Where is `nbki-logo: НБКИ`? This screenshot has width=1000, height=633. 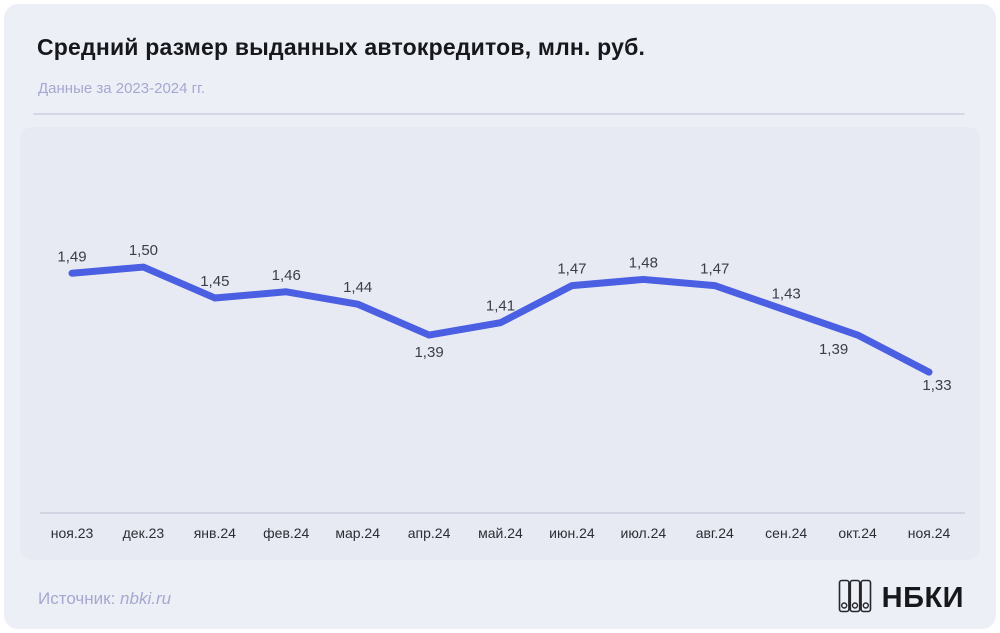 nbki-logo: НБКИ is located at coordinates (900, 598).